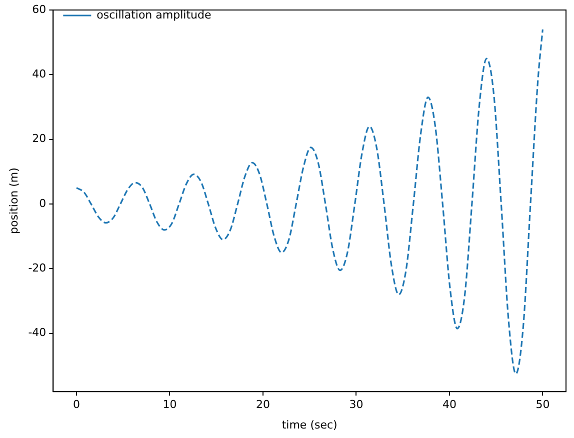  Describe the element at coordinates (42, 203) in the screenshot. I see `y-tick-label: 0` at that location.